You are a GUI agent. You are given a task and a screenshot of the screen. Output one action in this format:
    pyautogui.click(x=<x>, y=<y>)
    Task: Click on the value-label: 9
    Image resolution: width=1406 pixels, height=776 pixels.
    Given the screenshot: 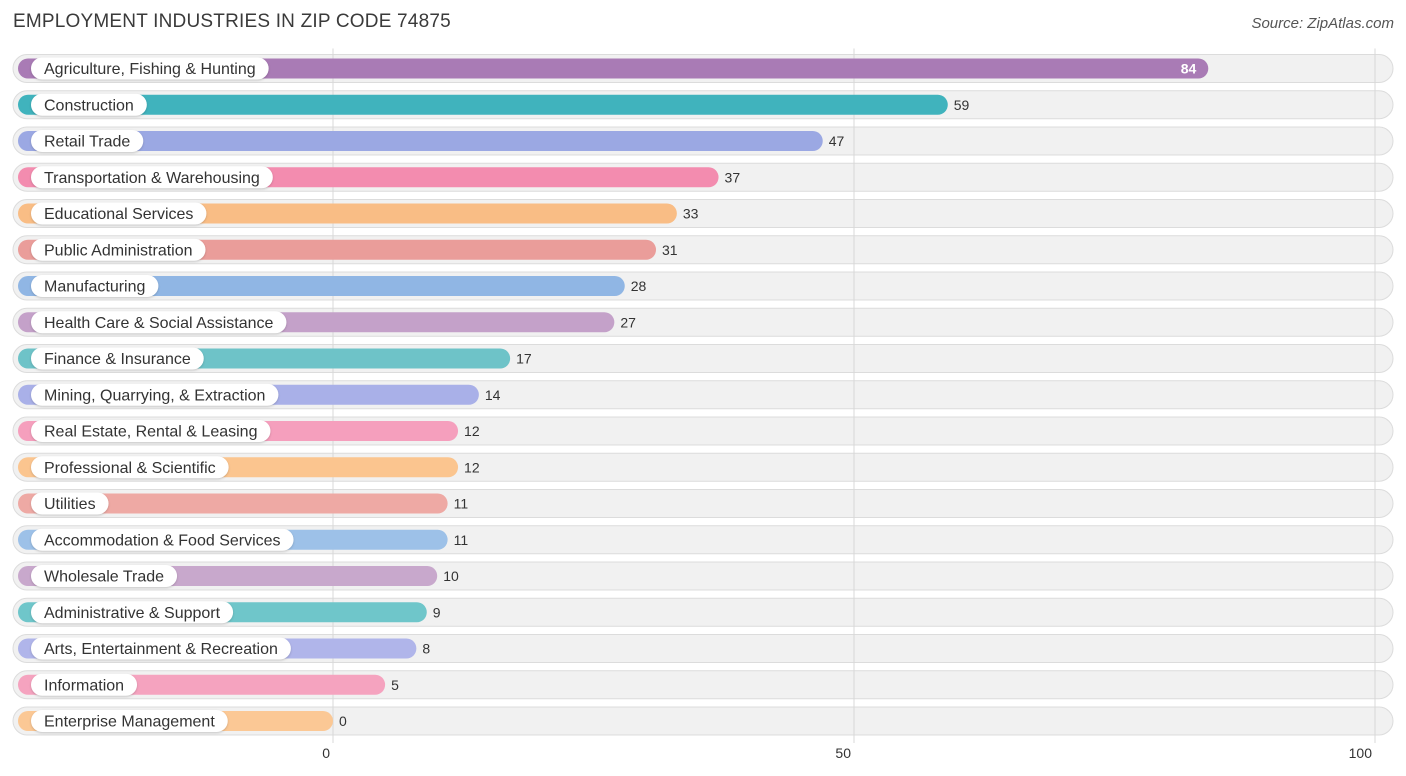 What is the action you would take?
    pyautogui.click(x=437, y=612)
    